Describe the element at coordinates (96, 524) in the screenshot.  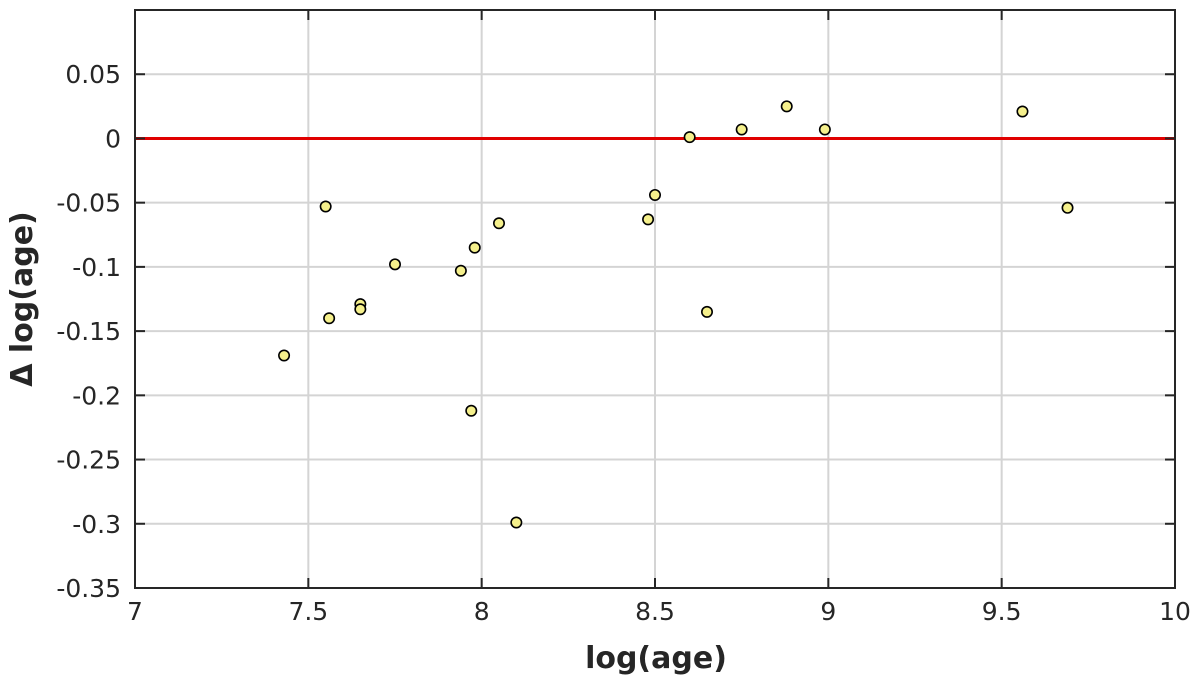
I see `y-tick-label: -0.3` at that location.